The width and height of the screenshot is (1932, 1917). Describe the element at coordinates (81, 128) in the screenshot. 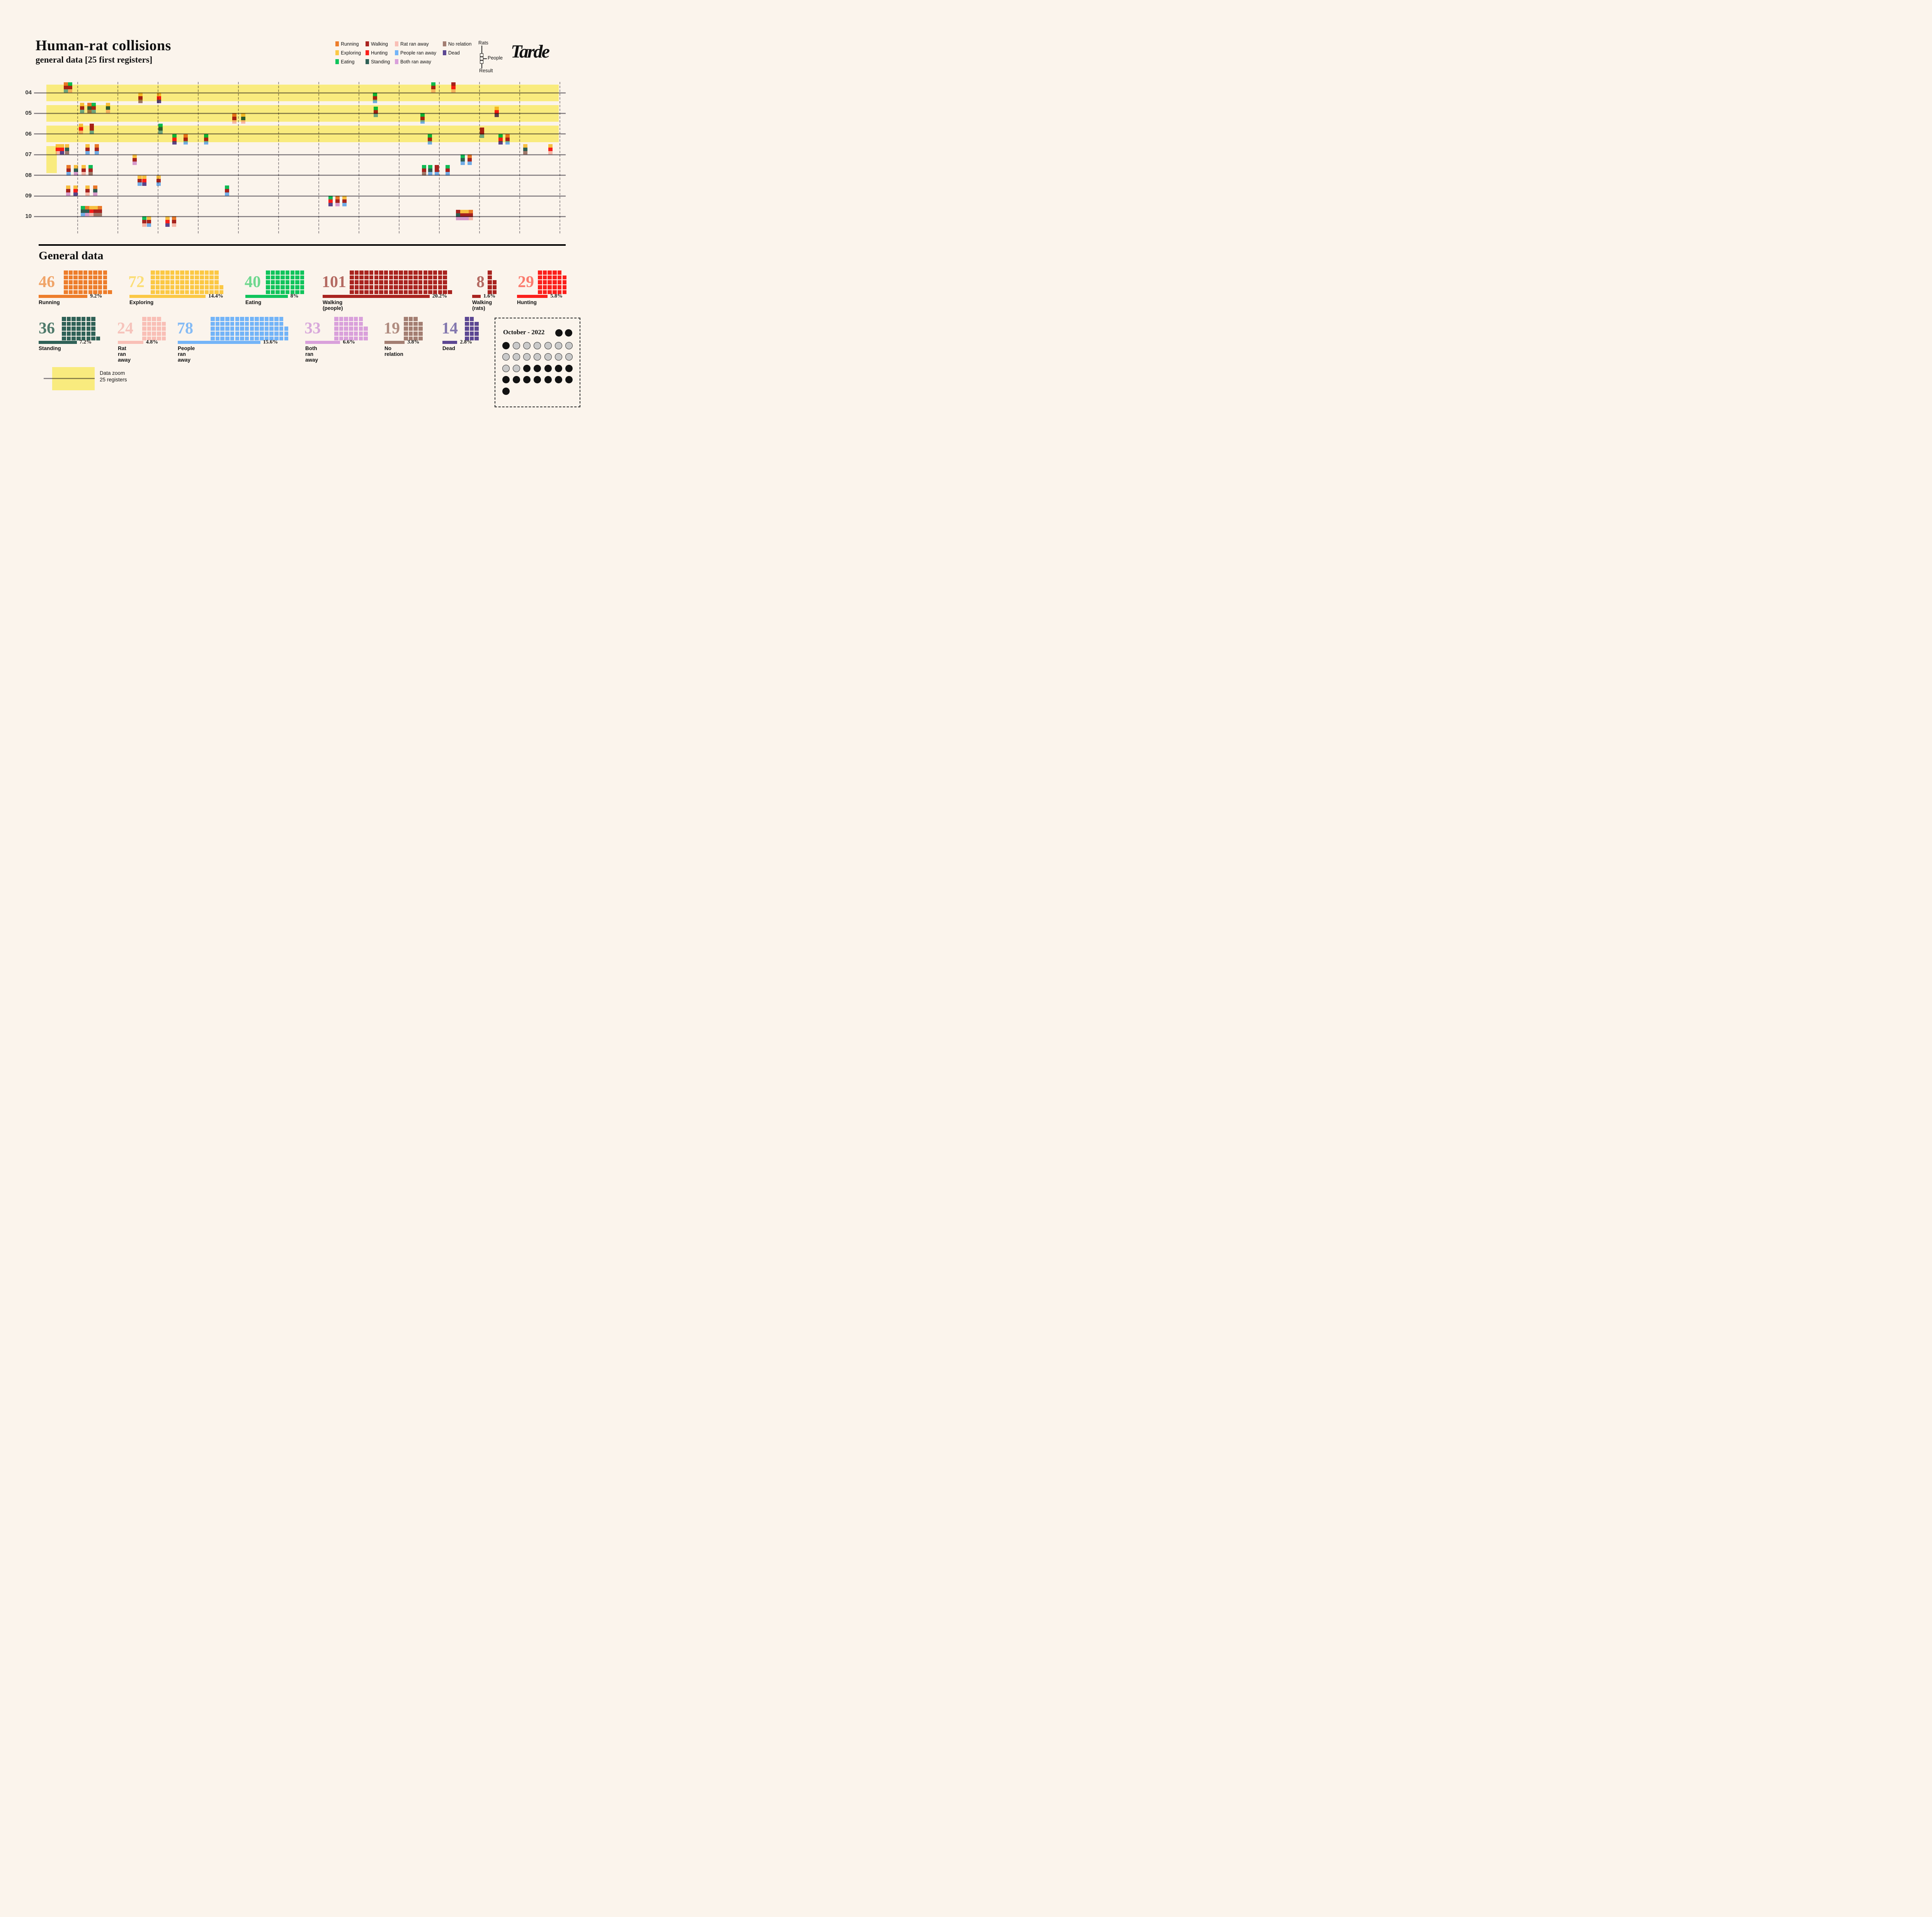

I see `collision-glyph-day06` at that location.